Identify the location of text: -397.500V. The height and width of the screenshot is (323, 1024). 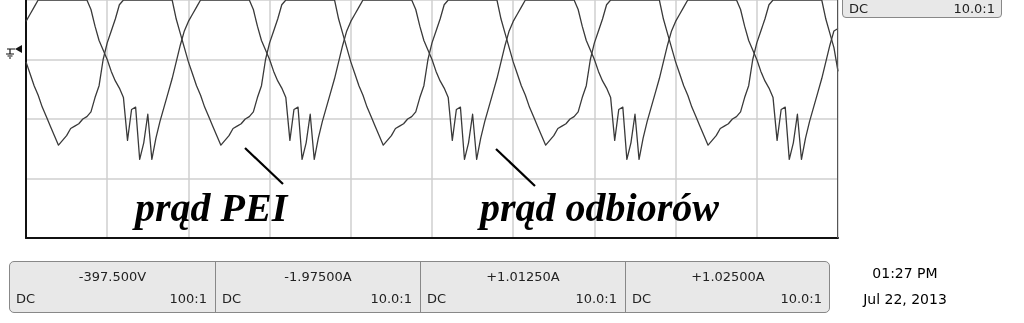
(112, 276).